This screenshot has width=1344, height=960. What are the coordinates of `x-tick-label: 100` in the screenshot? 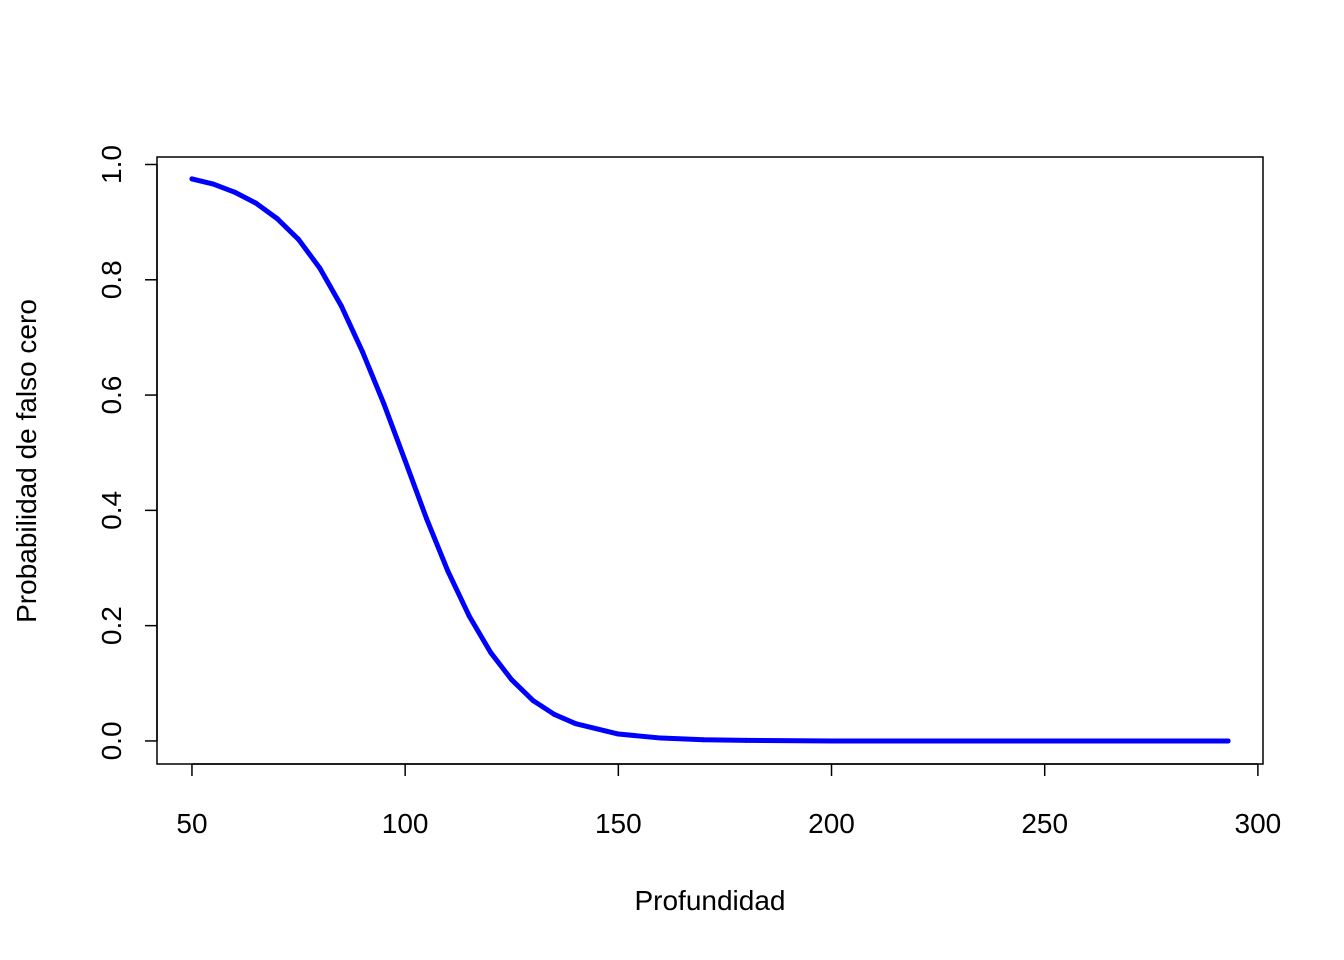 It's located at (405, 823).